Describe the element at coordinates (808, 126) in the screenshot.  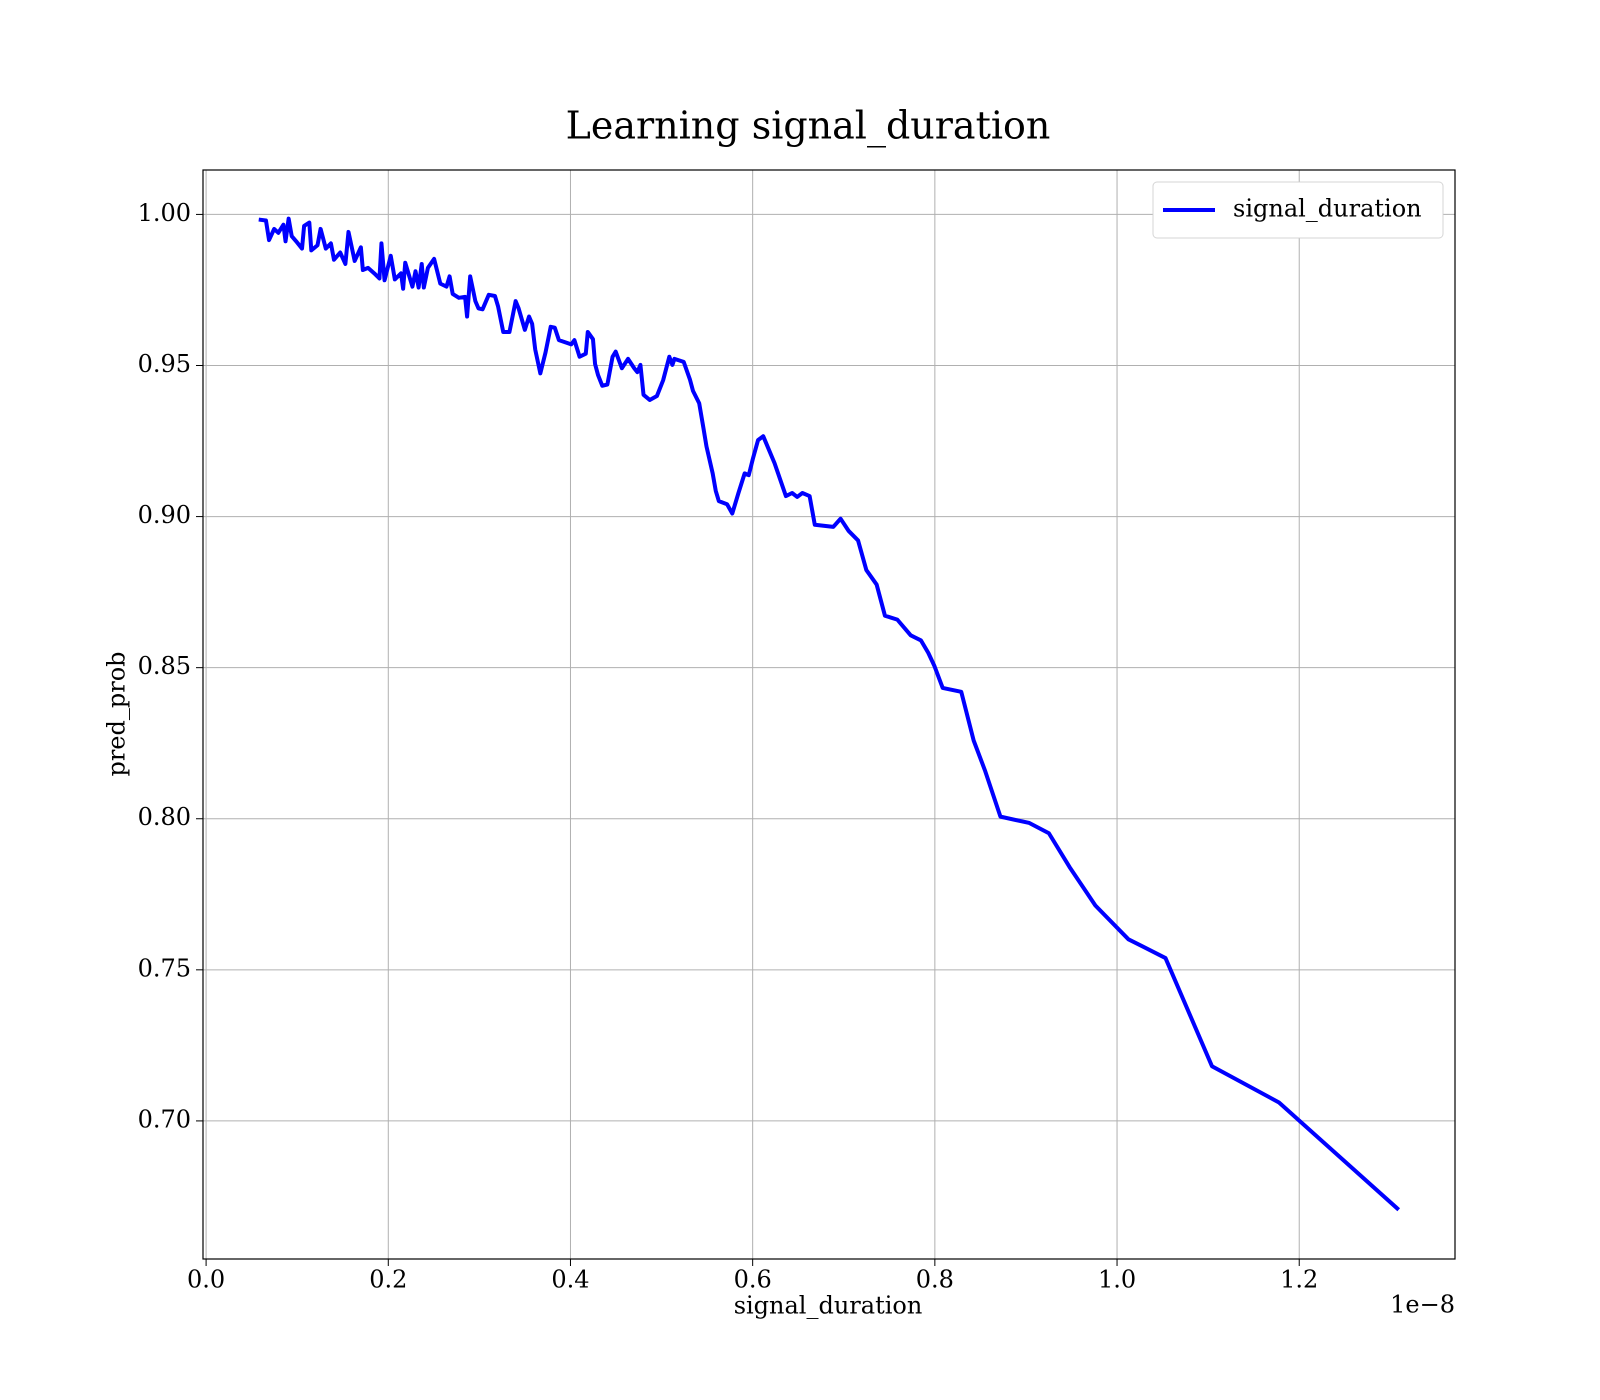
I see `chart-title: Learning signal_duration` at that location.